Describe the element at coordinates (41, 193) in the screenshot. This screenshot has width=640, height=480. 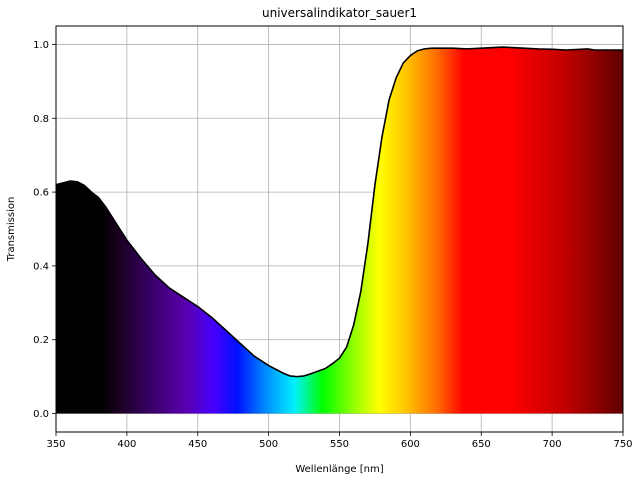
I see `y-tick-label: 0.6` at that location.